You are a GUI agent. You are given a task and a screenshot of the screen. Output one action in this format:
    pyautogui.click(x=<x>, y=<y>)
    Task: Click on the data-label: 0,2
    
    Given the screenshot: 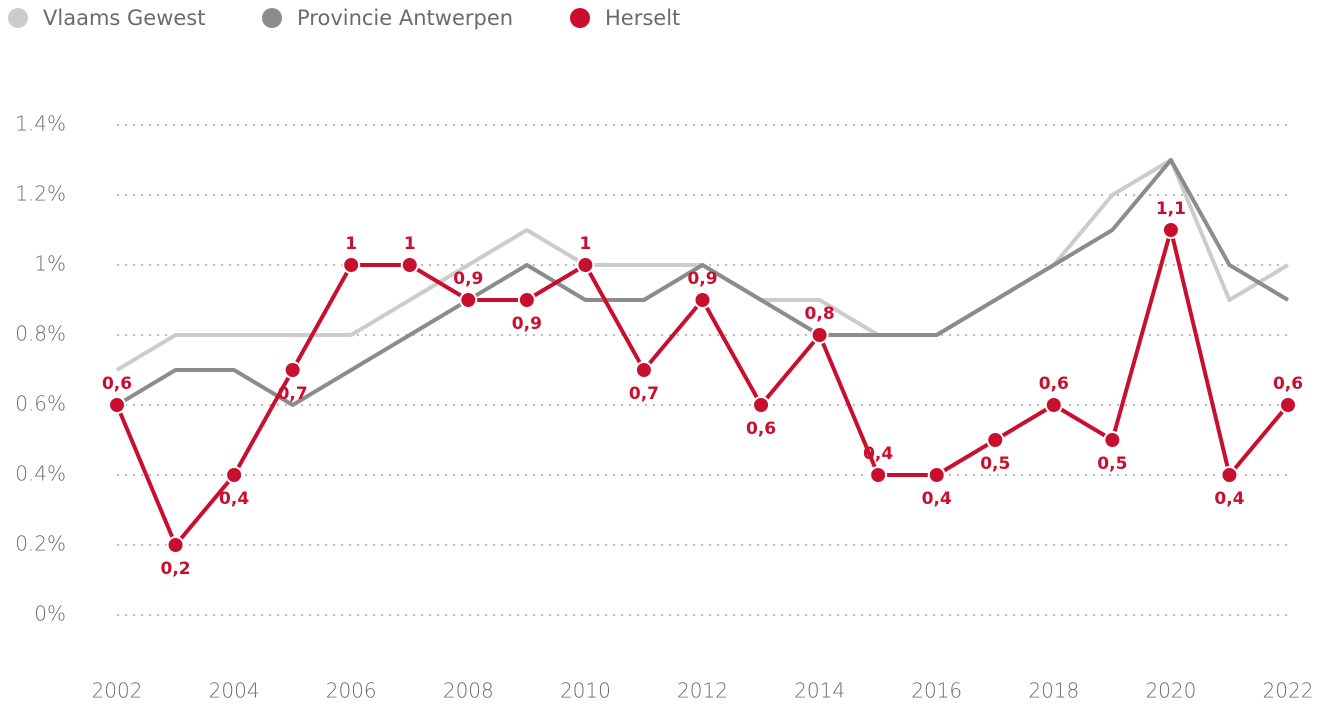 What is the action you would take?
    pyautogui.click(x=175, y=569)
    